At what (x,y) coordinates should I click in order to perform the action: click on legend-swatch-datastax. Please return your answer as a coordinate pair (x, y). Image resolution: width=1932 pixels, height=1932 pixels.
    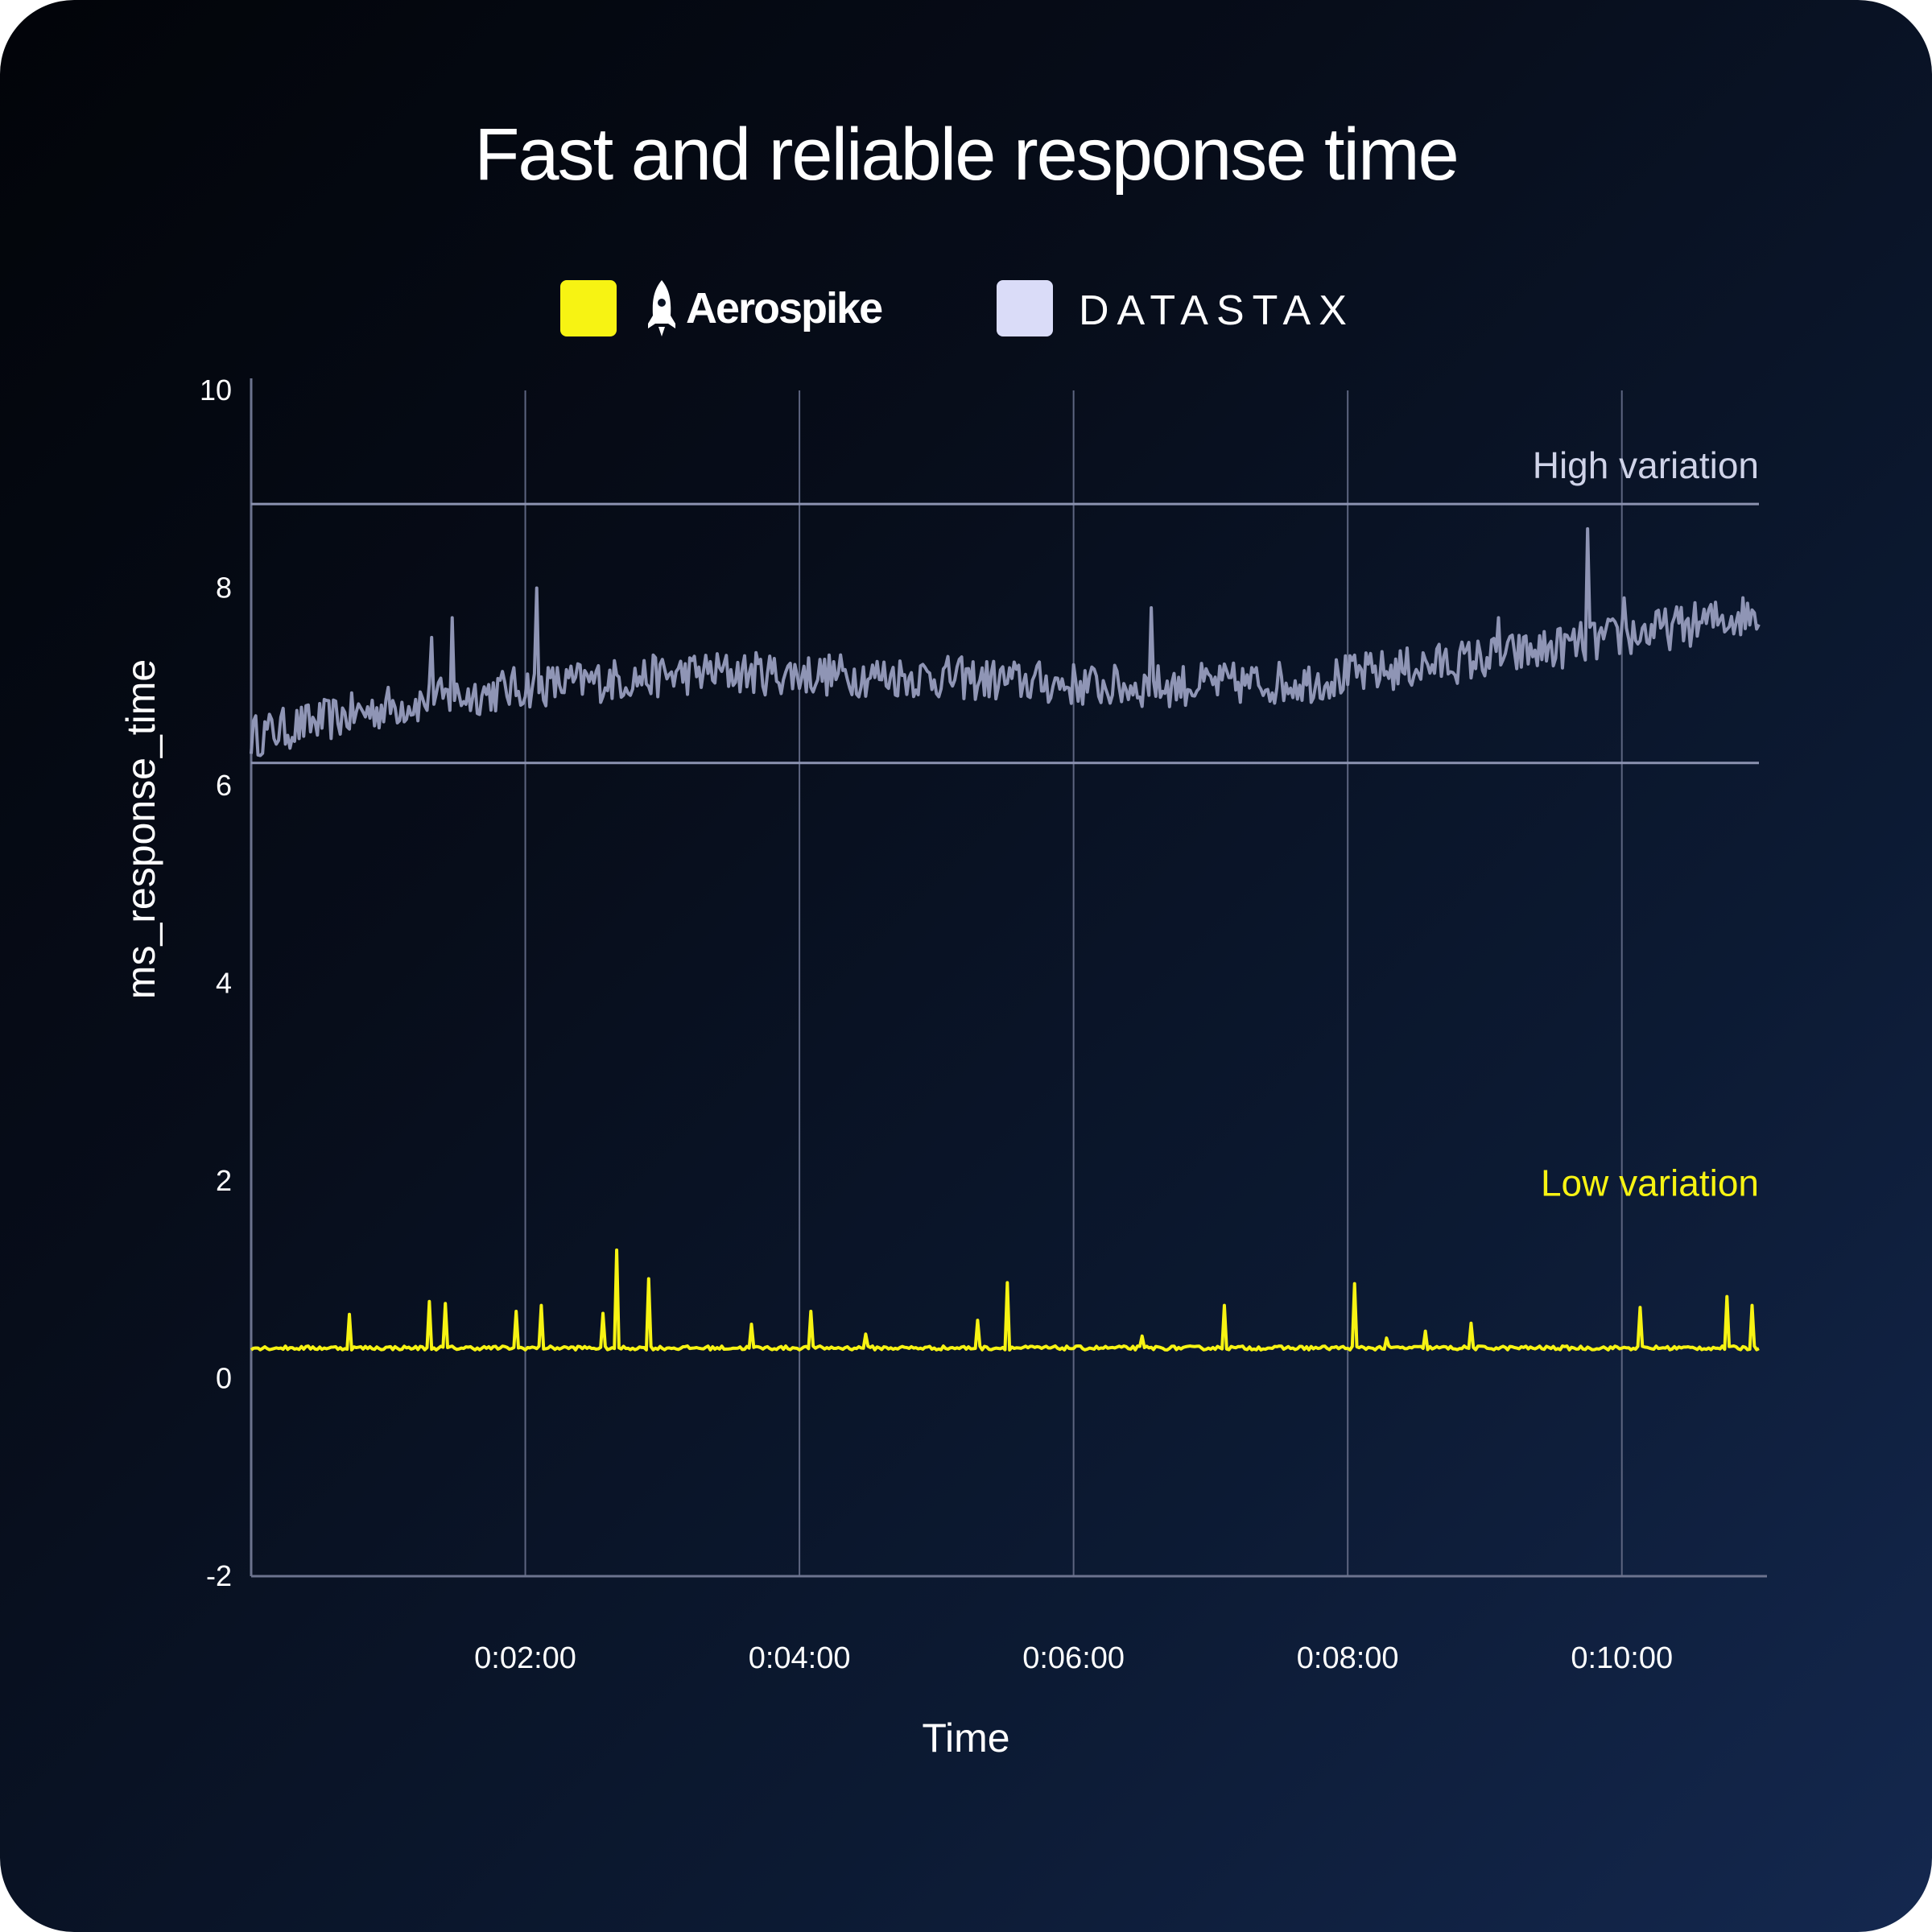
    Looking at the image, I should click on (1025, 308).